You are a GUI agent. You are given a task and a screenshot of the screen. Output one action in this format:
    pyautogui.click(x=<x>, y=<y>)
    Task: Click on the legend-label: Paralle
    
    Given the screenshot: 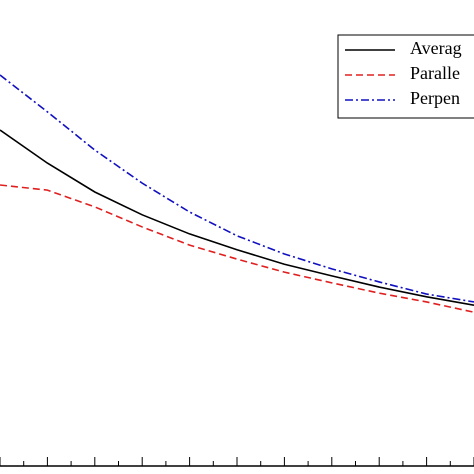 What is the action you would take?
    pyautogui.click(x=435, y=73)
    